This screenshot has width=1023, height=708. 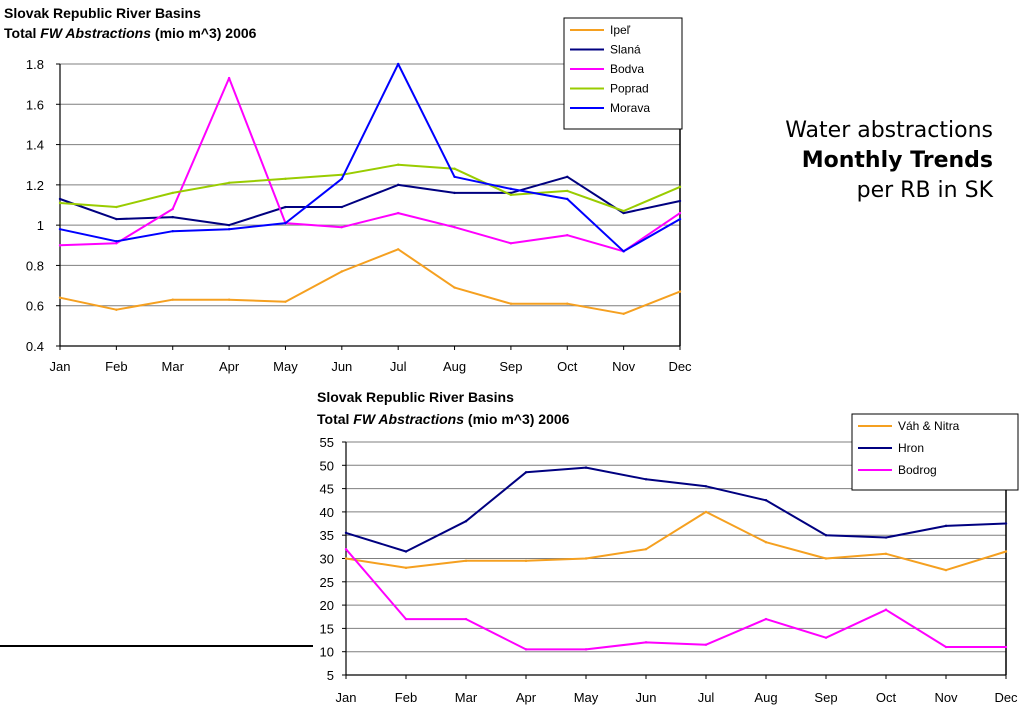 What do you see at coordinates (330, 675) in the screenshot?
I see `y-tick-label: 5` at bounding box center [330, 675].